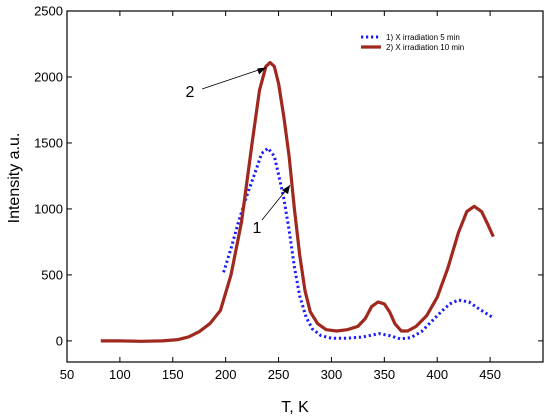 The width and height of the screenshot is (550, 418). Describe the element at coordinates (48, 208) in the screenshot. I see `y-tick-label: 1000` at that location.